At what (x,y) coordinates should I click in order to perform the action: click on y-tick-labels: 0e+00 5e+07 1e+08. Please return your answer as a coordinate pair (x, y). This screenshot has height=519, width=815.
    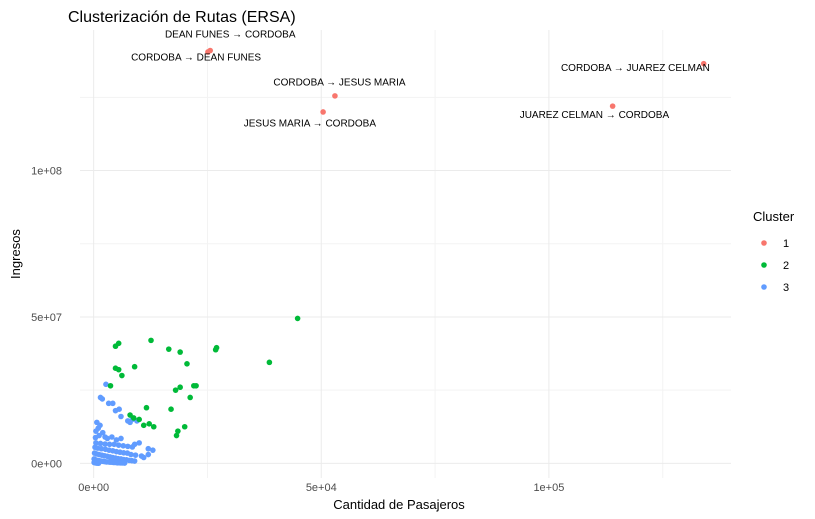
    Looking at the image, I should click on (46, 318).